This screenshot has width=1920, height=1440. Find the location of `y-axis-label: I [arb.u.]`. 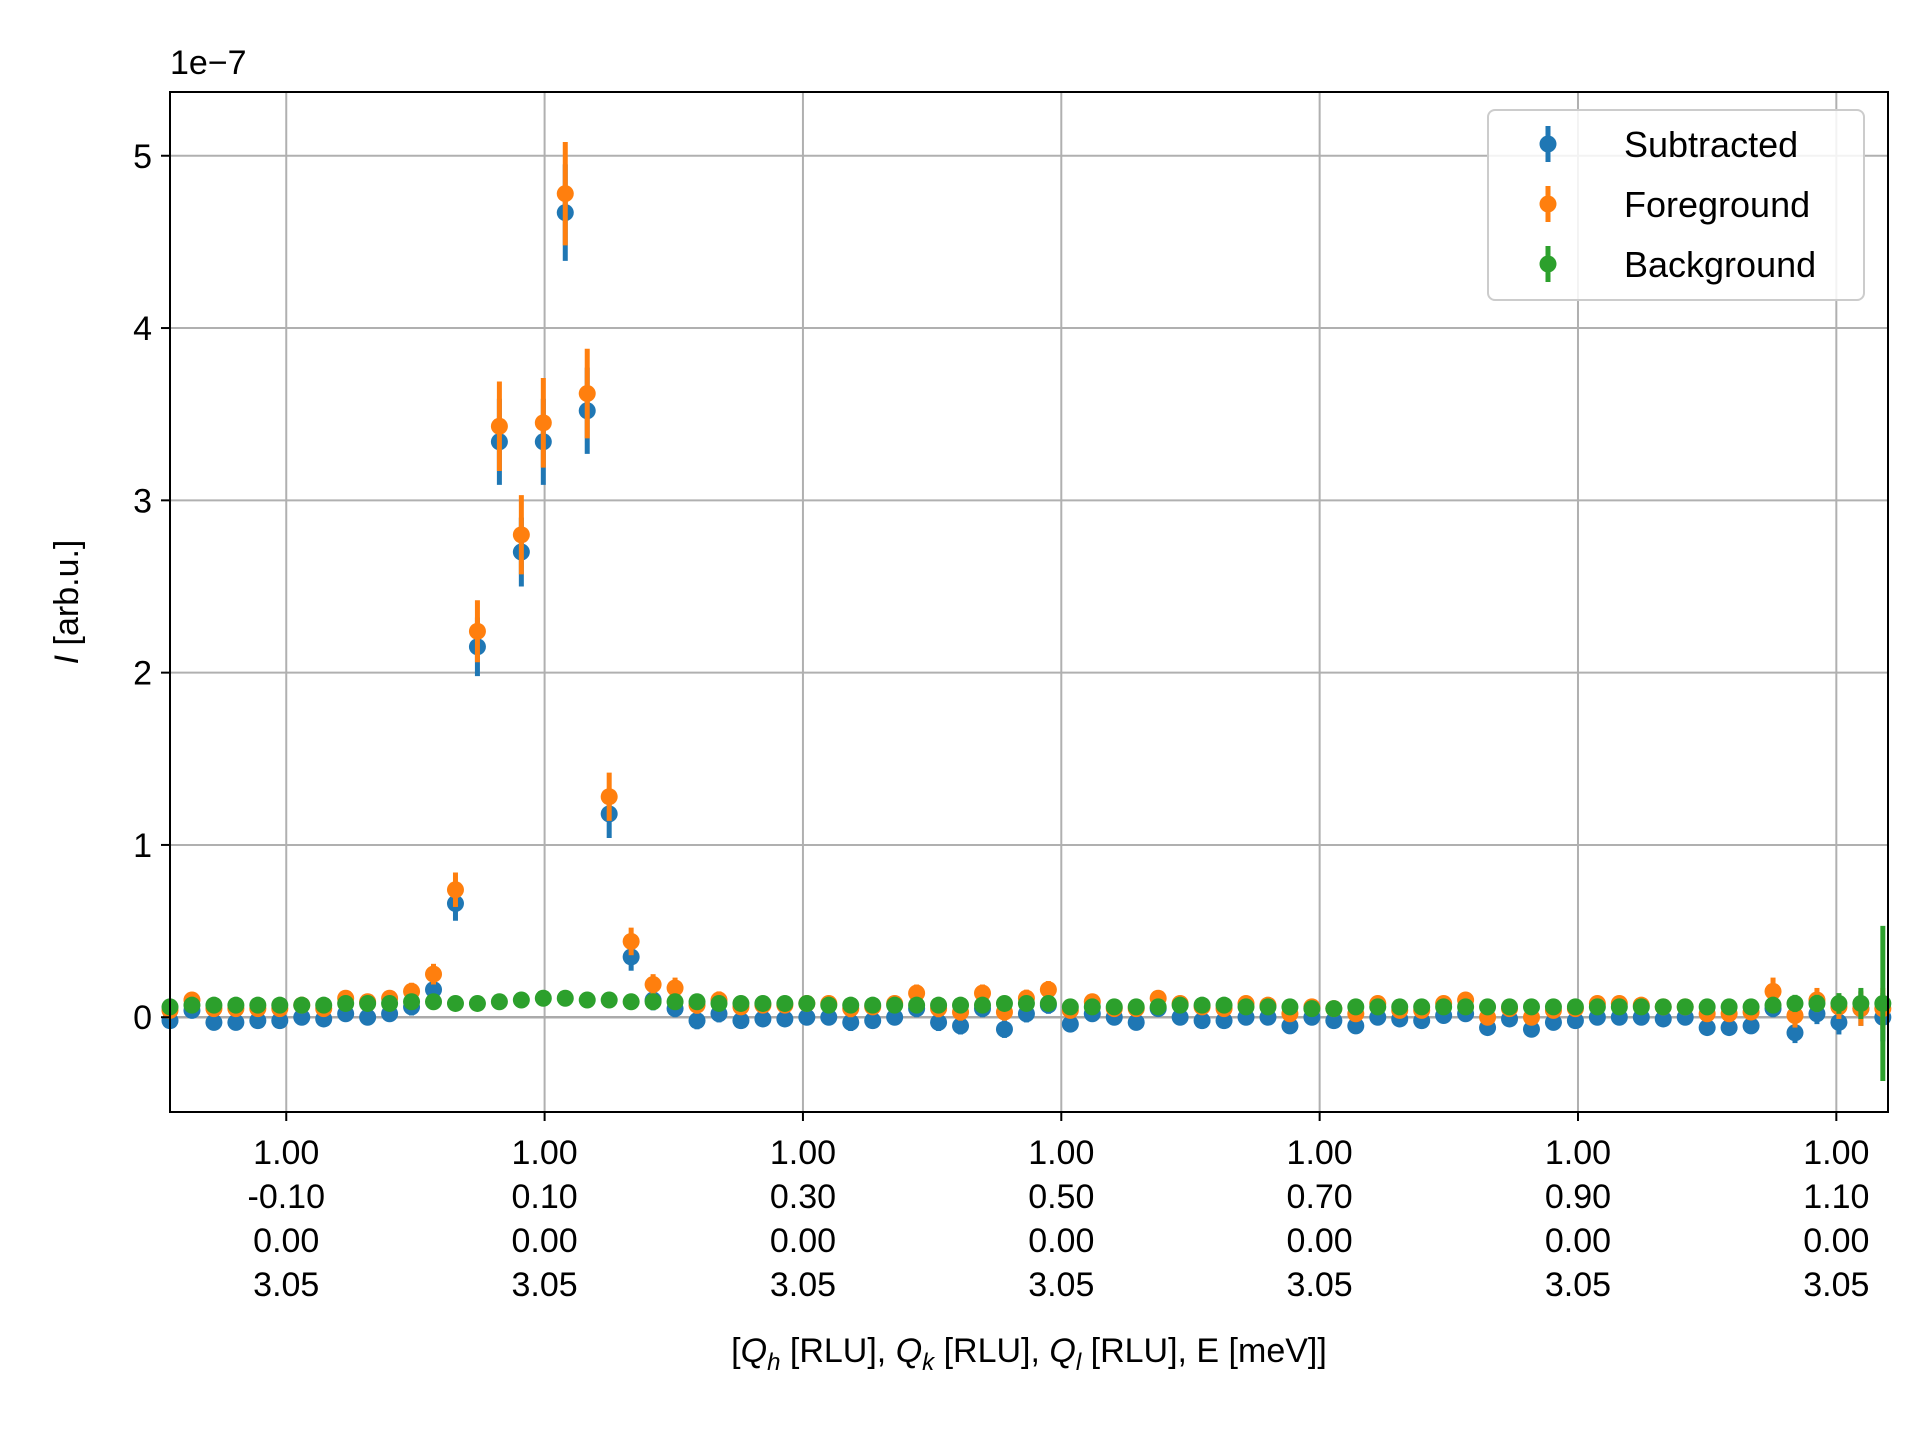

y-axis-label: I [arb.u.] is located at coordinates (67, 602).